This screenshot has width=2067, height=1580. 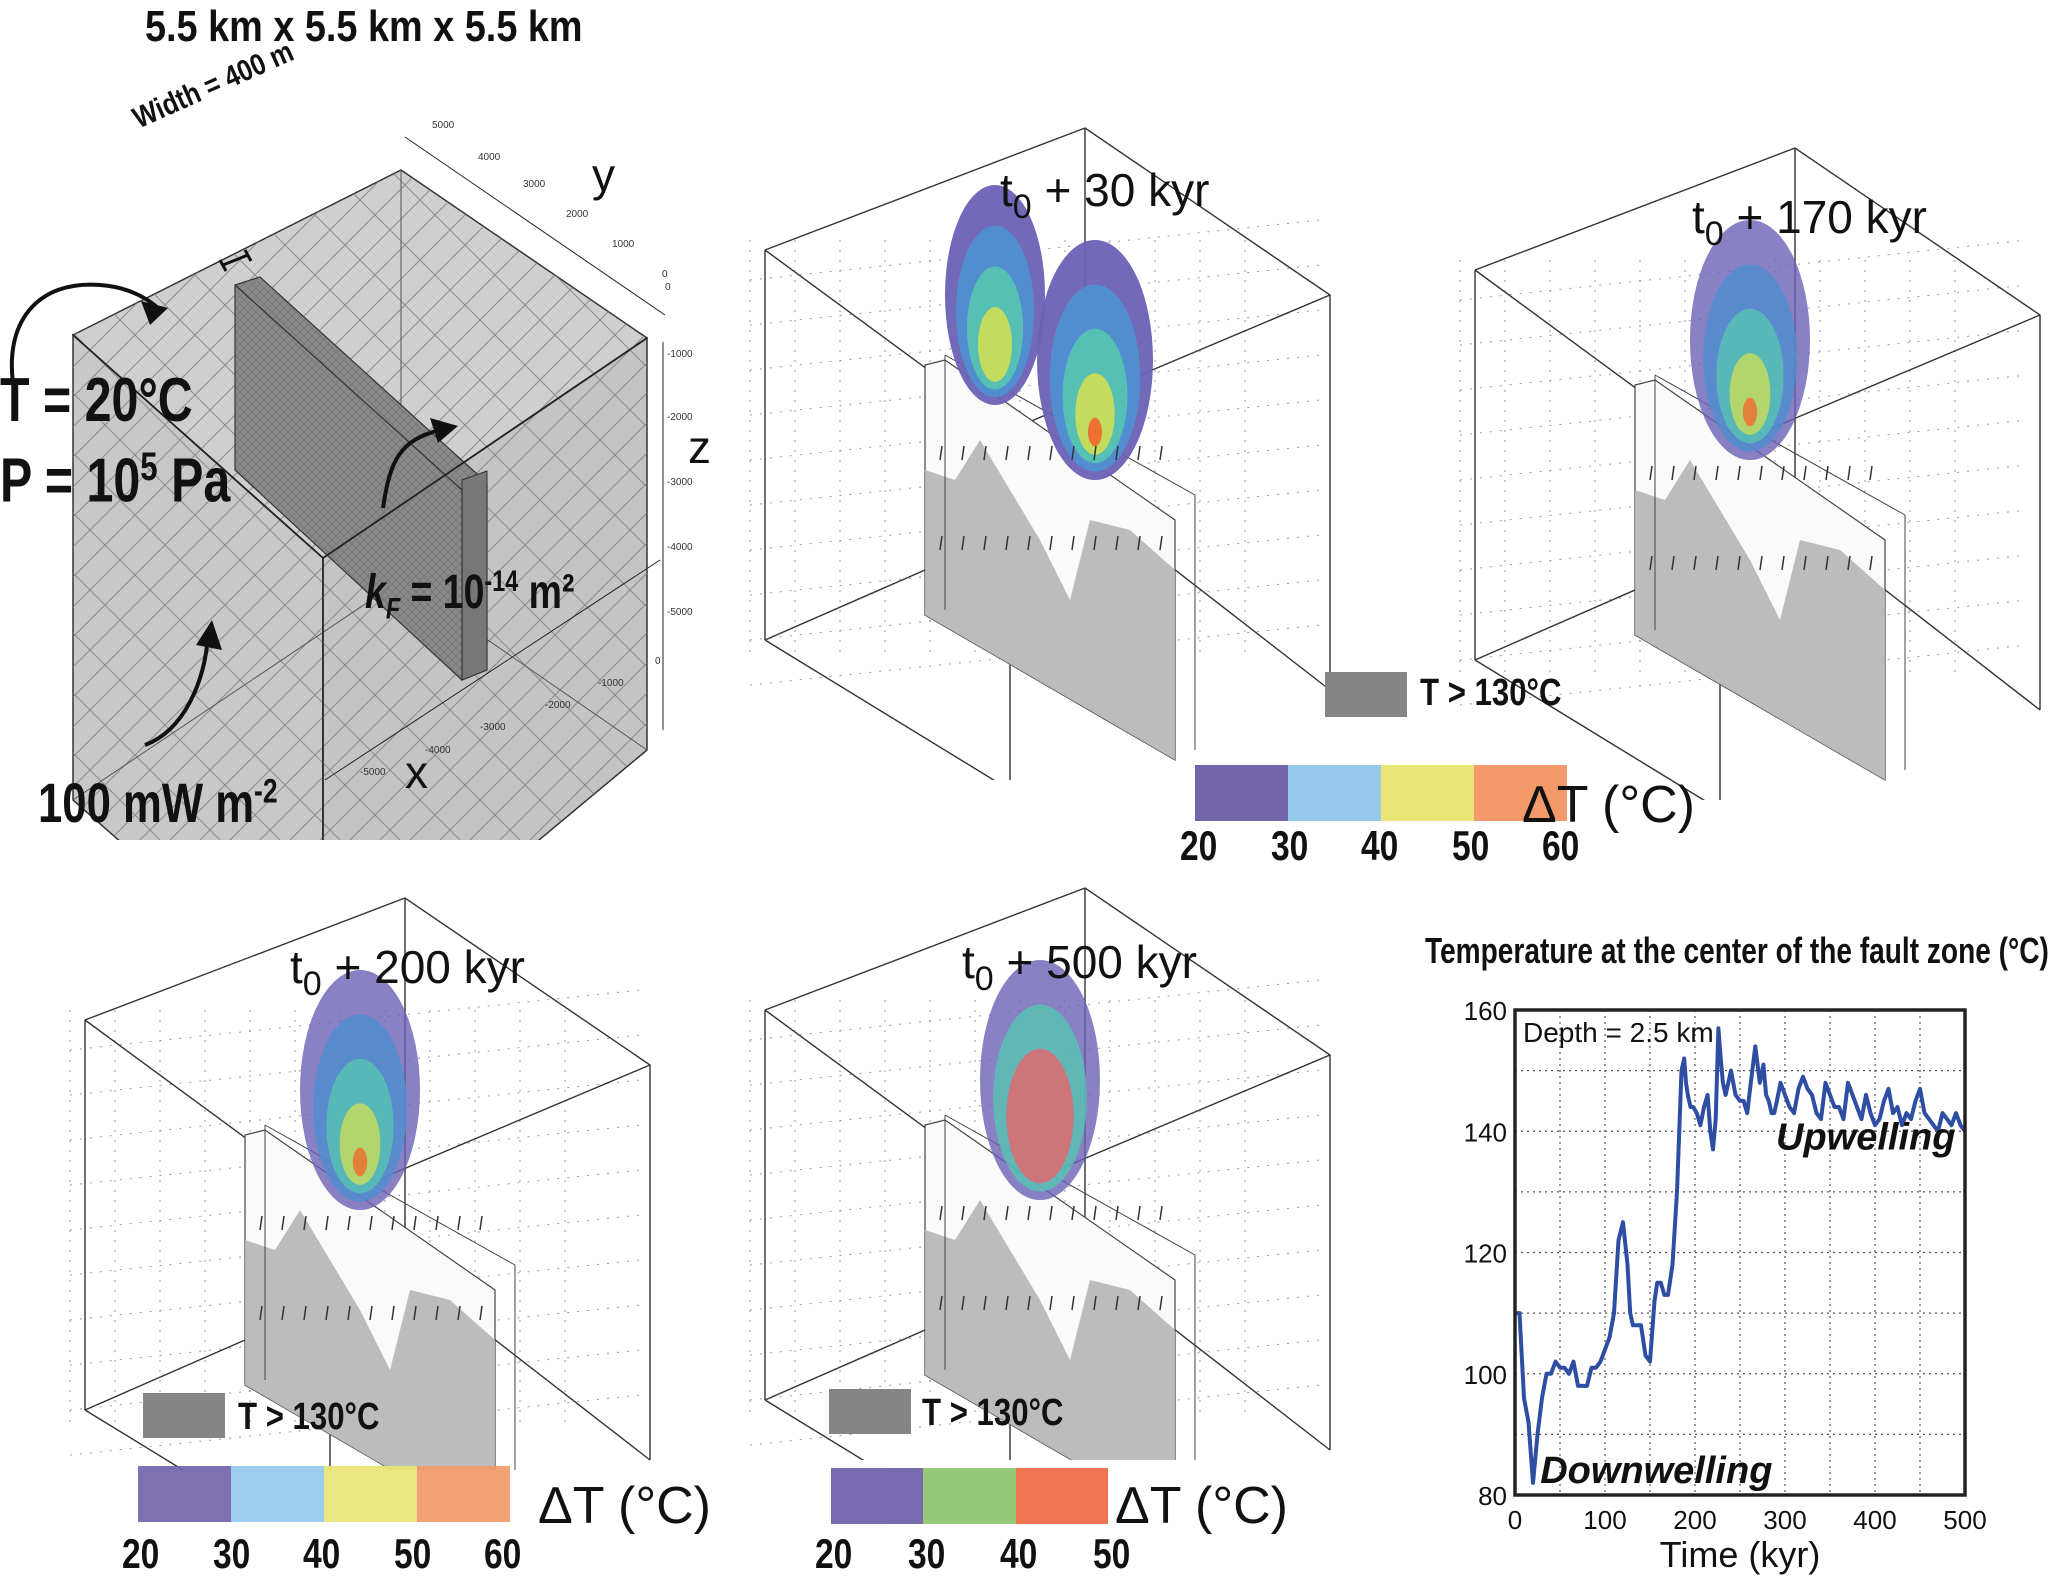 What do you see at coordinates (558, 705) in the screenshot?
I see `svg-text: -2000` at bounding box center [558, 705].